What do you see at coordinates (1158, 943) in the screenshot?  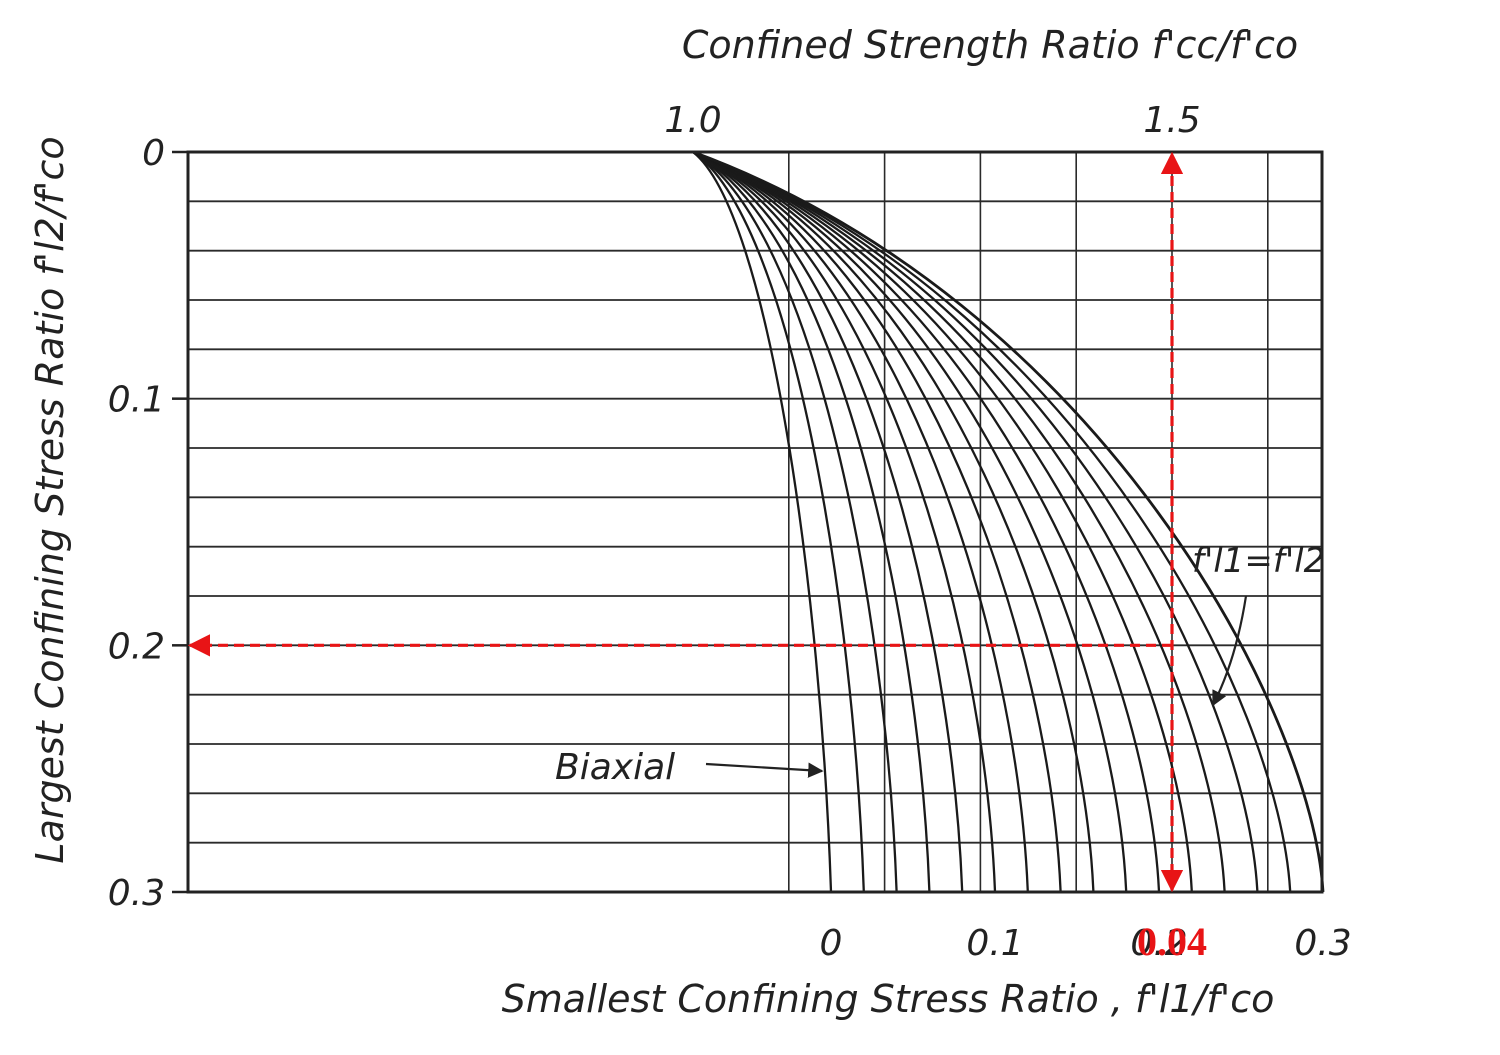 I see `bottom-tick-label: 0.2` at bounding box center [1158, 943].